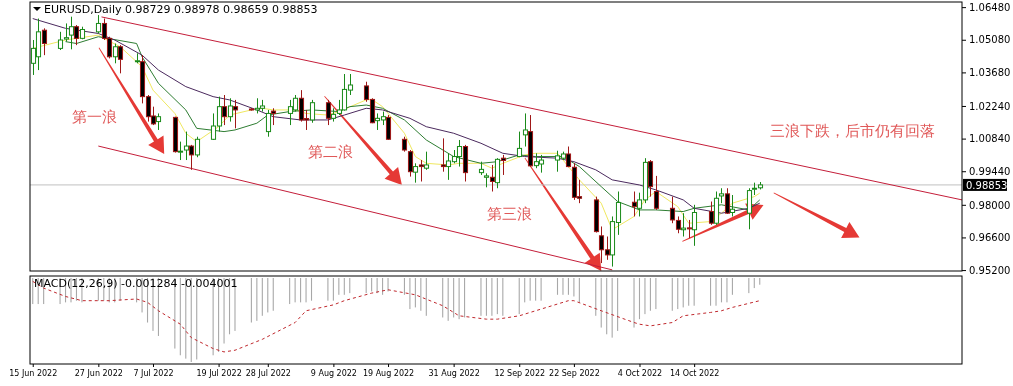  Describe the element at coordinates (853, 130) in the screenshot. I see `annotation: 三浪下跌，后市仍有回落` at that location.